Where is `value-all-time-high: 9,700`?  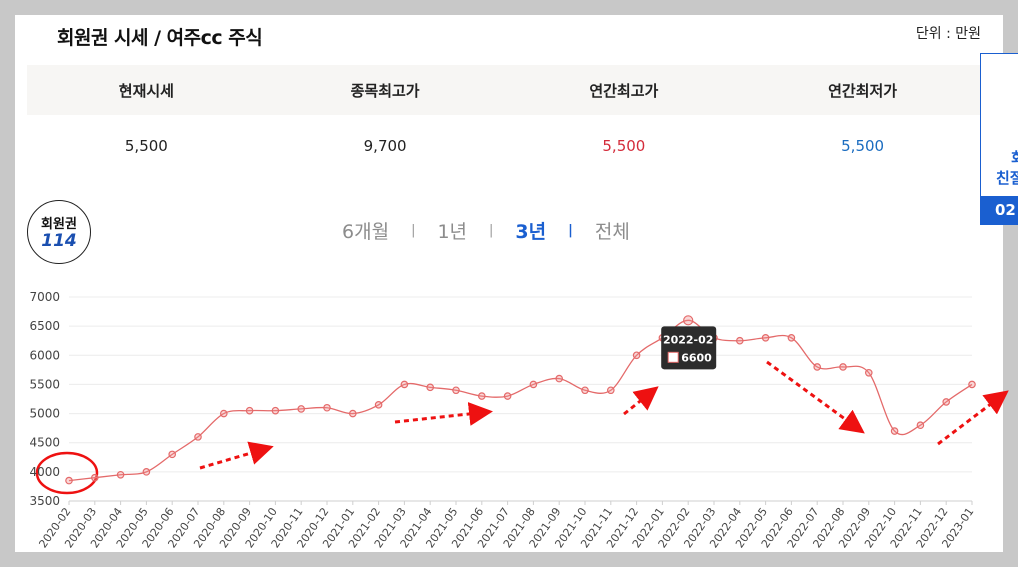
value-all-time-high: 9,700 is located at coordinates (385, 146).